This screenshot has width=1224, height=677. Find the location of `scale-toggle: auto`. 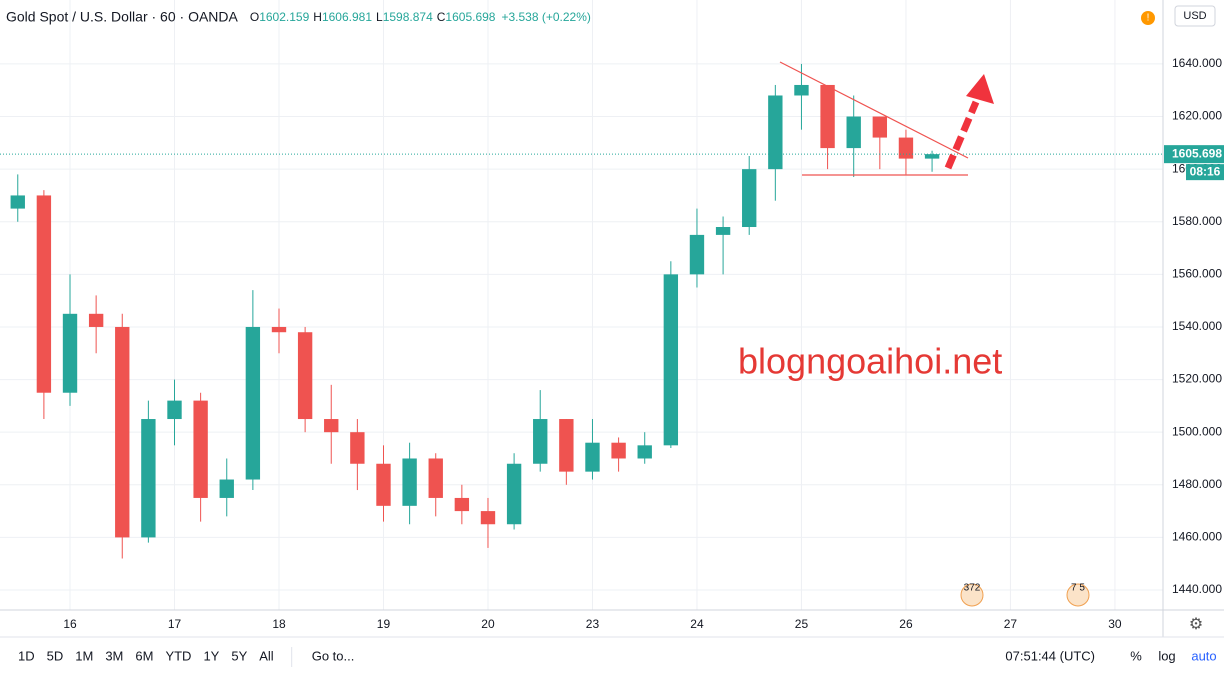

scale-toggle: auto is located at coordinates (1203, 655).